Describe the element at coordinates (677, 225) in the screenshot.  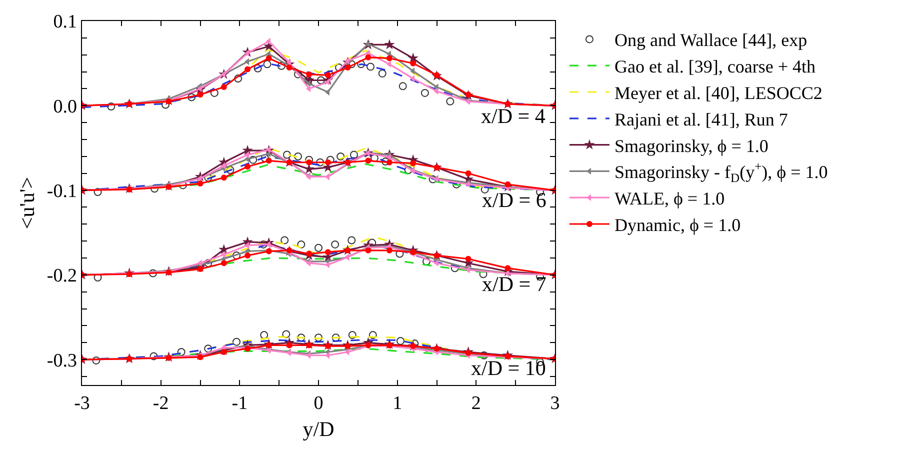
I see `legend-label: Dynamic, ϕ = 1.0` at that location.